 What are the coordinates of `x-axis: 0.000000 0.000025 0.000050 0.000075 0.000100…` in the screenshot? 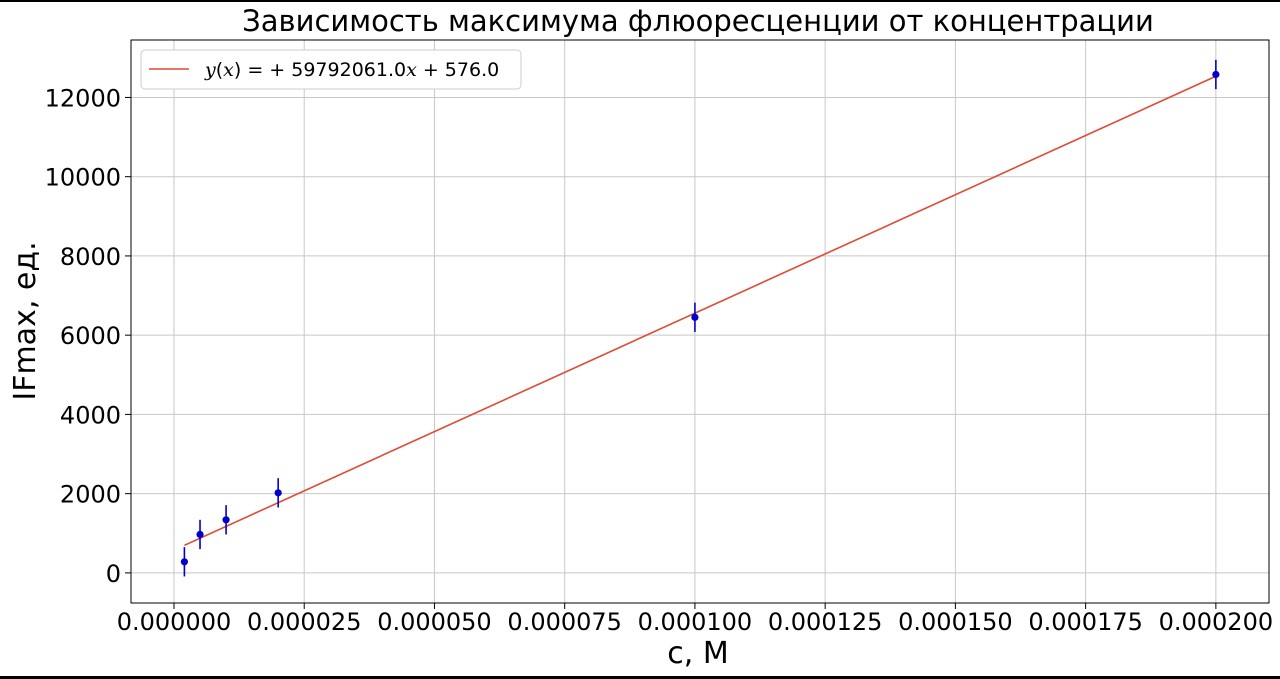 It's located at (695, 619).